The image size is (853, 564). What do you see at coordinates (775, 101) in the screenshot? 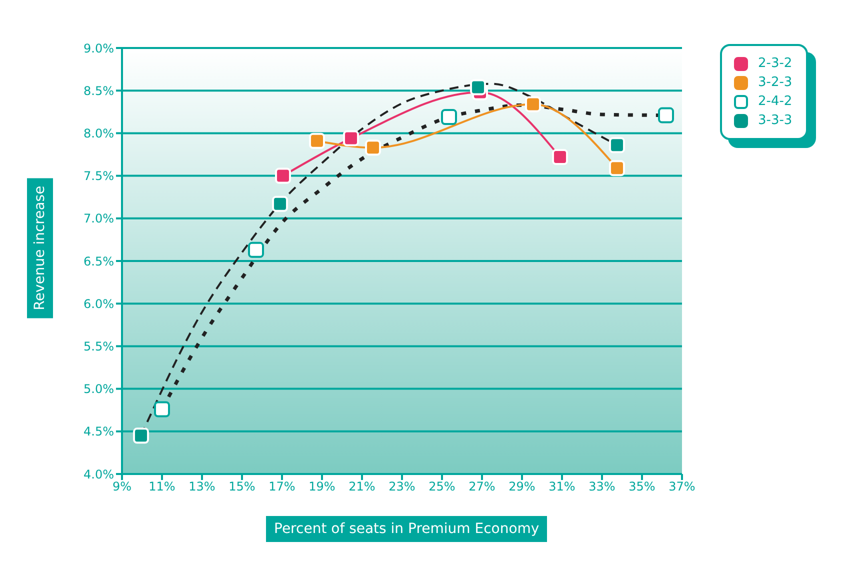
I see `legend-label: 2-4-2` at bounding box center [775, 101].